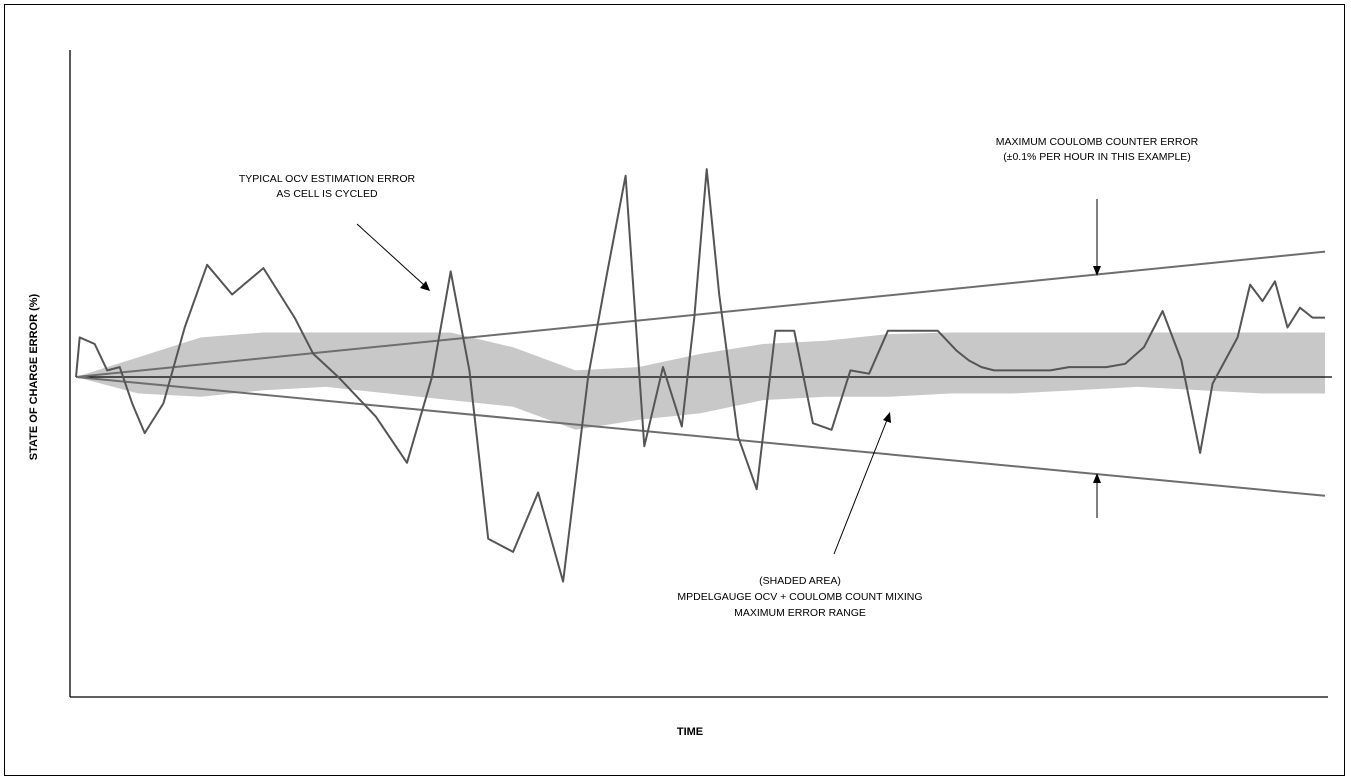 Image resolution: width=1351 pixels, height=781 pixels. What do you see at coordinates (327, 194) in the screenshot?
I see `ocv-annotation-line-2: AS CELL IS CYCLED` at bounding box center [327, 194].